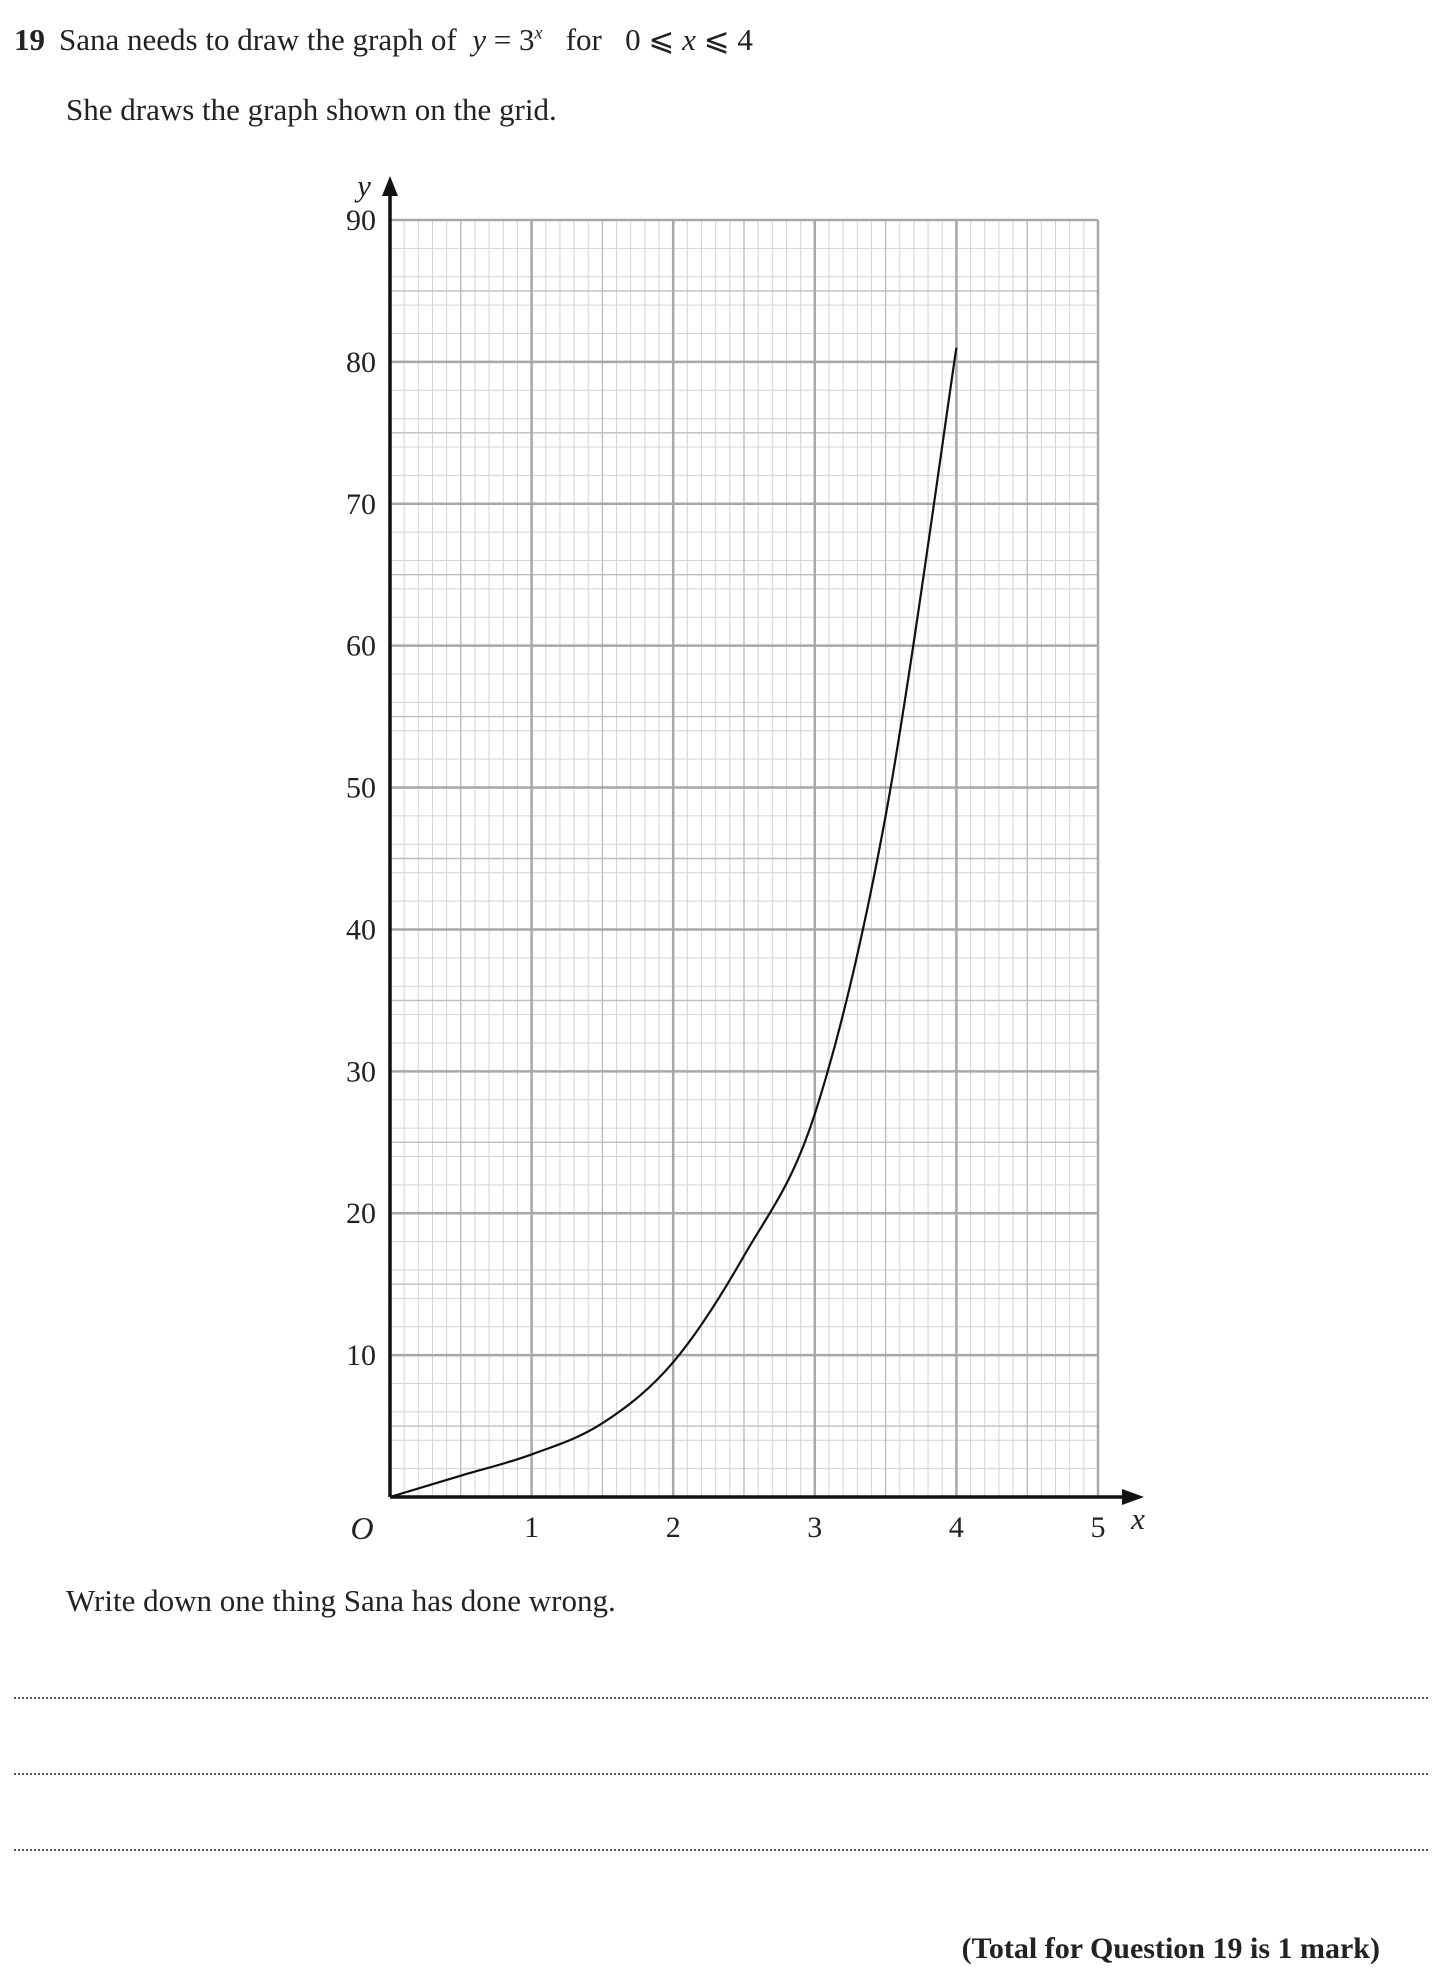 The image size is (1446, 1972). I want to click on x-axis-label: x, so click(1137, 1518).